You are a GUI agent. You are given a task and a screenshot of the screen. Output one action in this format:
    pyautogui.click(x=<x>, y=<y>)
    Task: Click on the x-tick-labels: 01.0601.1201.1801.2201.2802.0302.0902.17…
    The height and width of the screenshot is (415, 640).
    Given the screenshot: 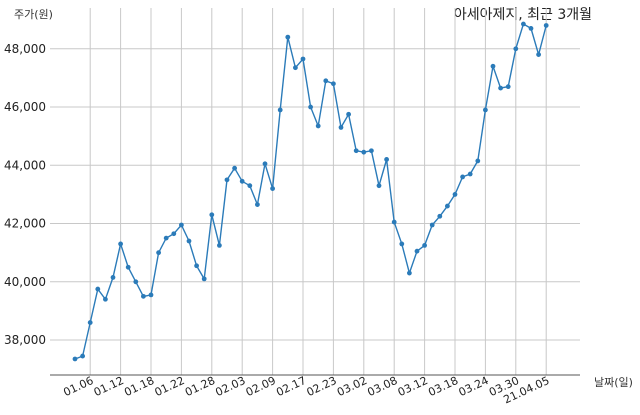 What is the action you would take?
    pyautogui.click(x=306, y=390)
    